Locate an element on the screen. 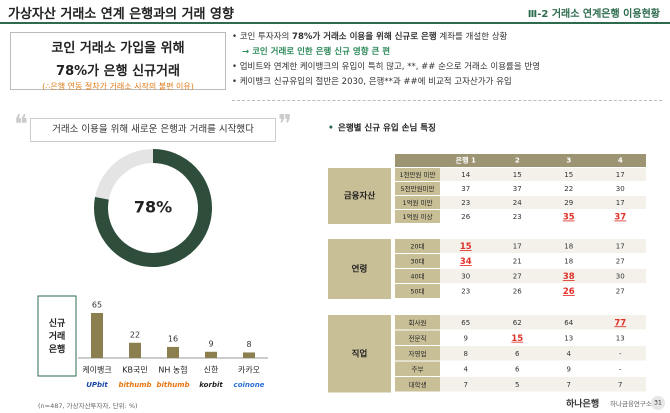 The width and height of the screenshot is (670, 413). row-label: 40대 is located at coordinates (417, 277).